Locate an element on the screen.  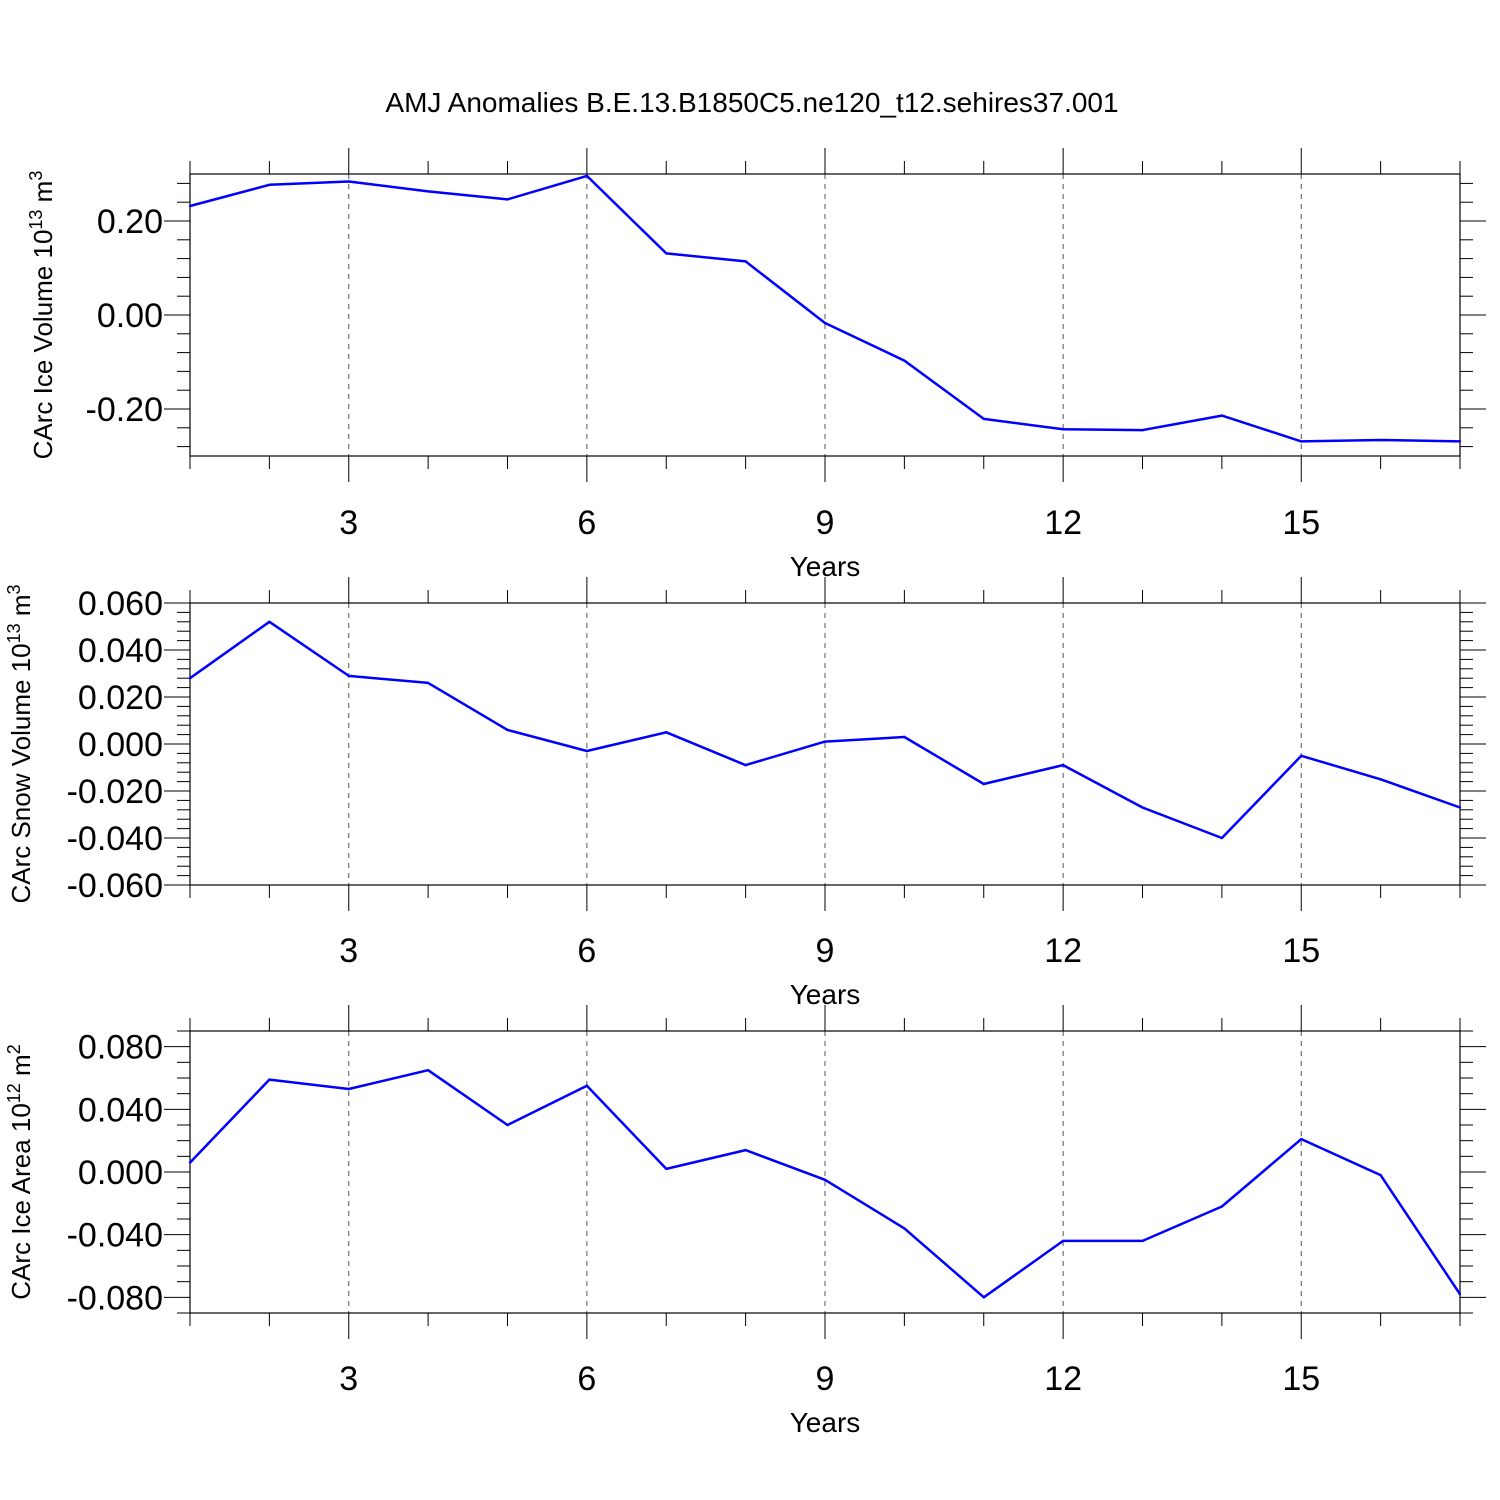
y-axis-title-superscript: 2 is located at coordinates (14, 1049).